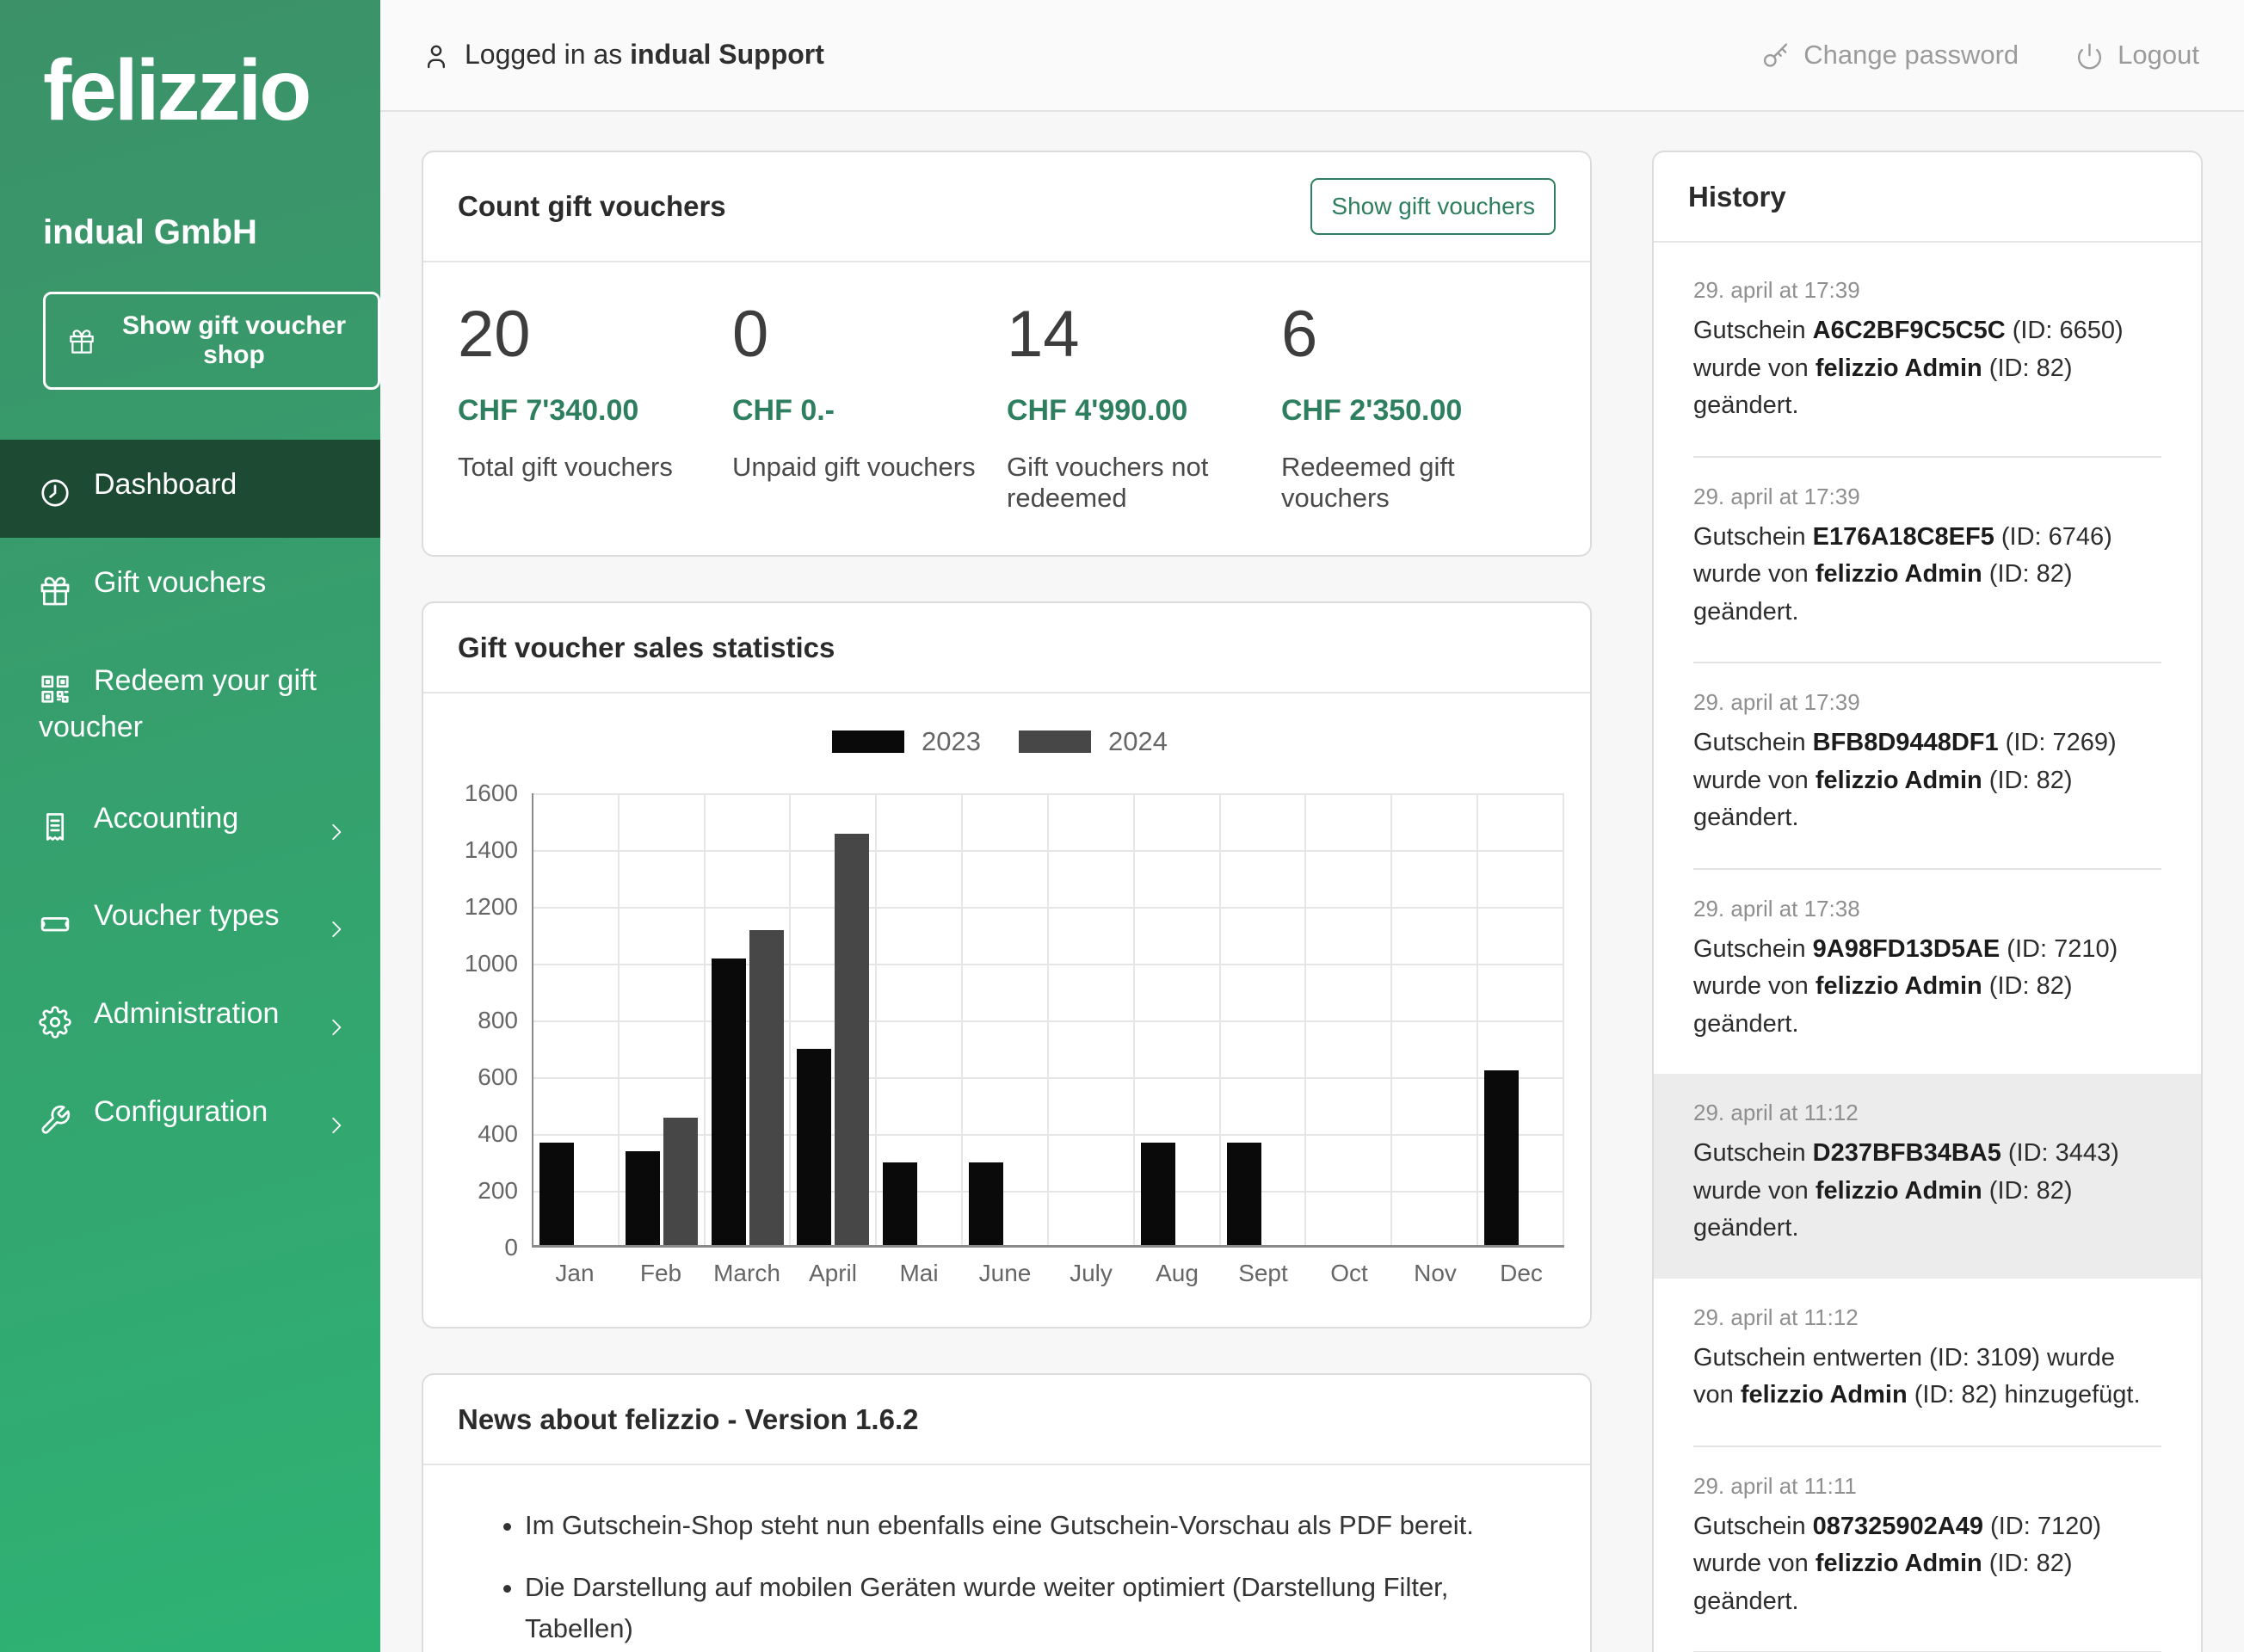 This screenshot has width=2244, height=1652. What do you see at coordinates (1776, 908) in the screenshot?
I see `history-timestamp: 29. april at 17:38` at bounding box center [1776, 908].